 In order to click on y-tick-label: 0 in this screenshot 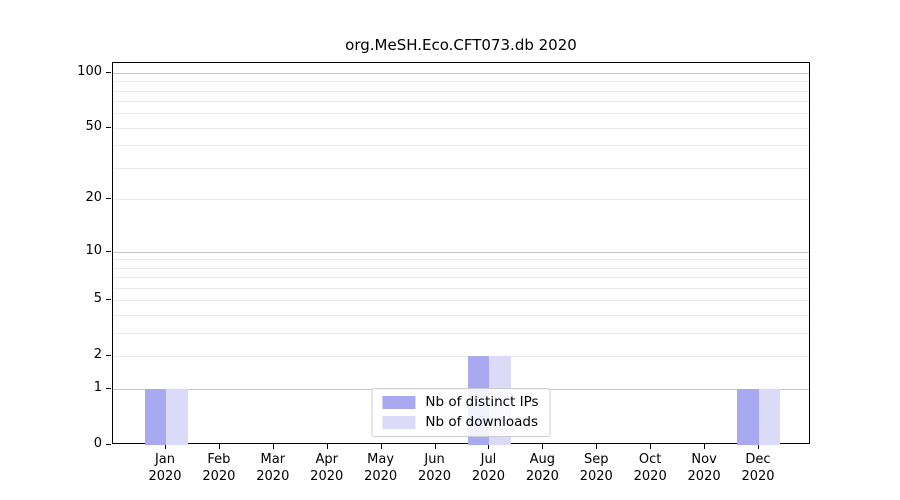, I will do `click(97, 443)`.